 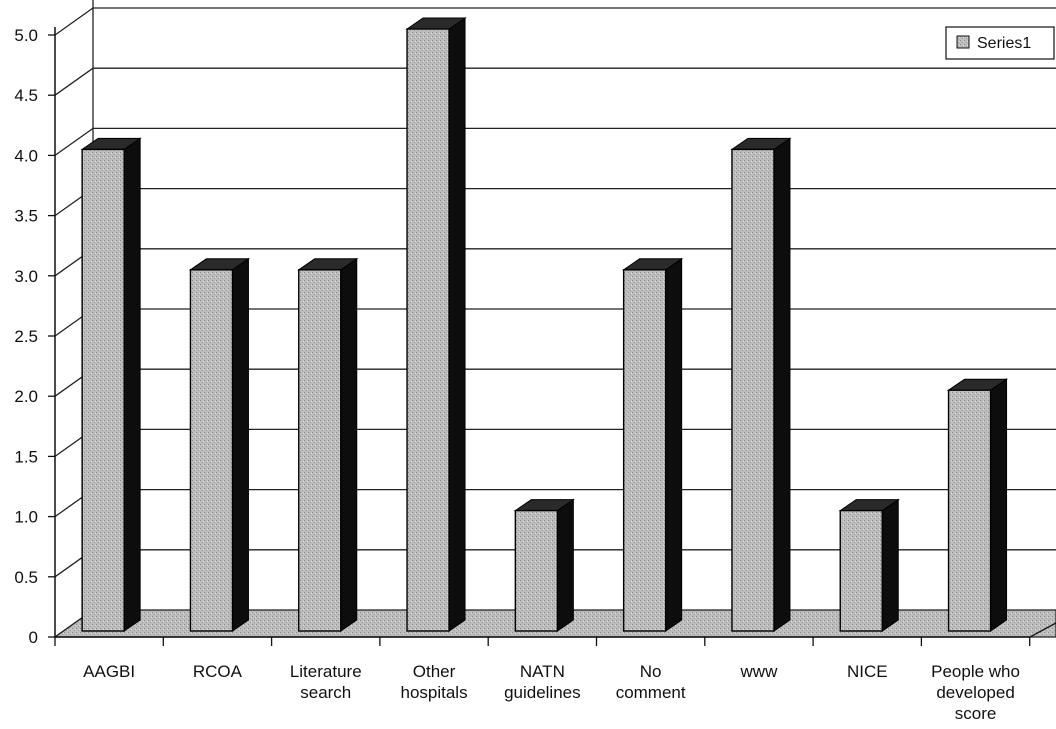 What do you see at coordinates (1004, 43) in the screenshot?
I see `legend-label: Series1` at bounding box center [1004, 43].